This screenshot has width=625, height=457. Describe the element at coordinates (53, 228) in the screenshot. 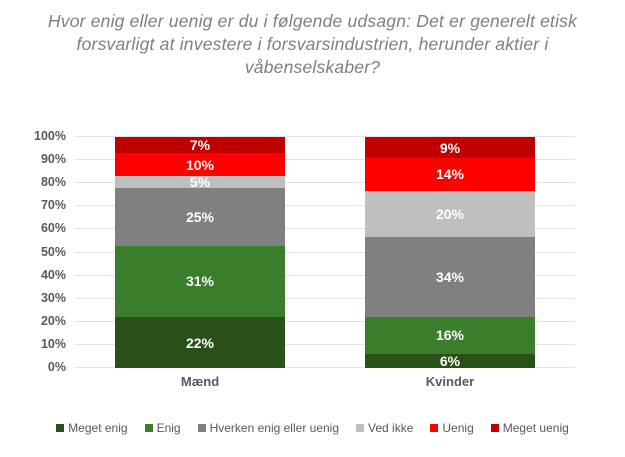

I see `y-axis-tick-label: 60%` at that location.